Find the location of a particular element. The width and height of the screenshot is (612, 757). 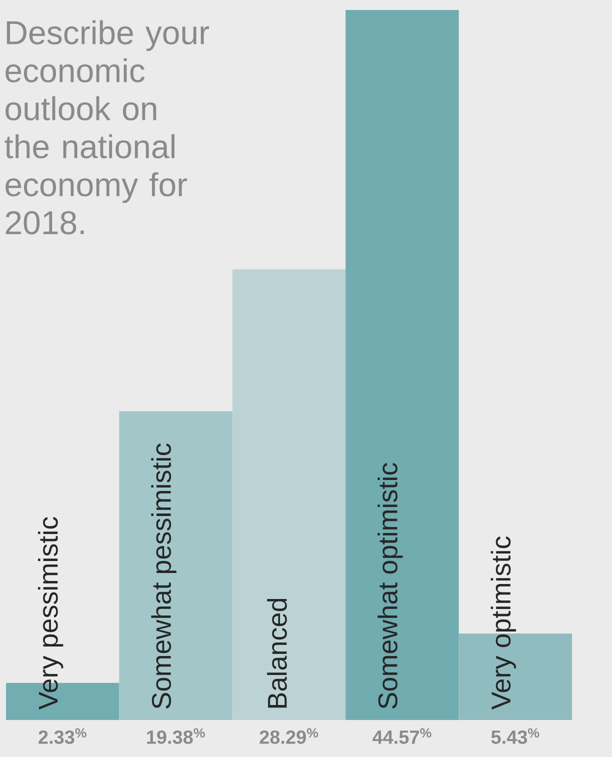

x-tick-label: Very optimistic is located at coordinates (503, 623).